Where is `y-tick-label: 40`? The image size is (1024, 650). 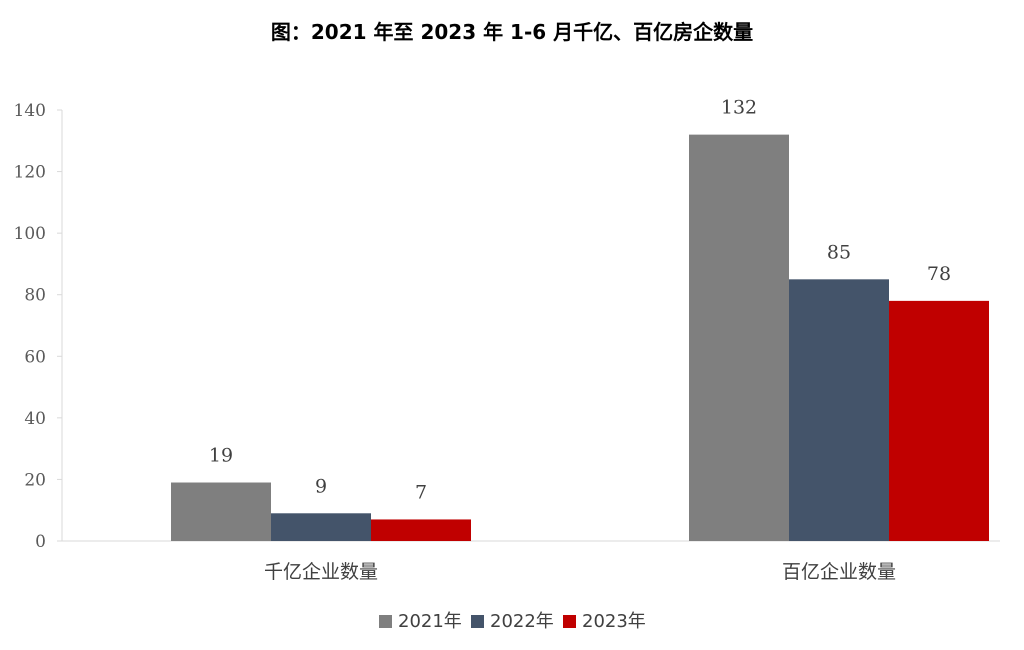 y-tick-label: 40 is located at coordinates (35, 419).